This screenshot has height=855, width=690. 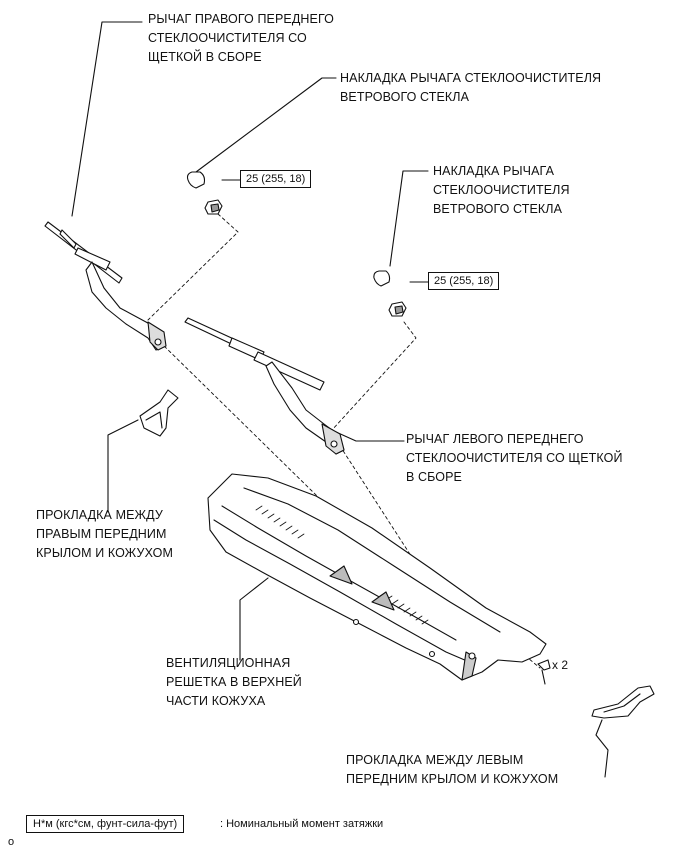 What do you see at coordinates (435, 760) in the screenshot?
I see `label-left-seal-line: ПРОКЛАДКА МЕЖДУ ЛЕВЫМ` at bounding box center [435, 760].